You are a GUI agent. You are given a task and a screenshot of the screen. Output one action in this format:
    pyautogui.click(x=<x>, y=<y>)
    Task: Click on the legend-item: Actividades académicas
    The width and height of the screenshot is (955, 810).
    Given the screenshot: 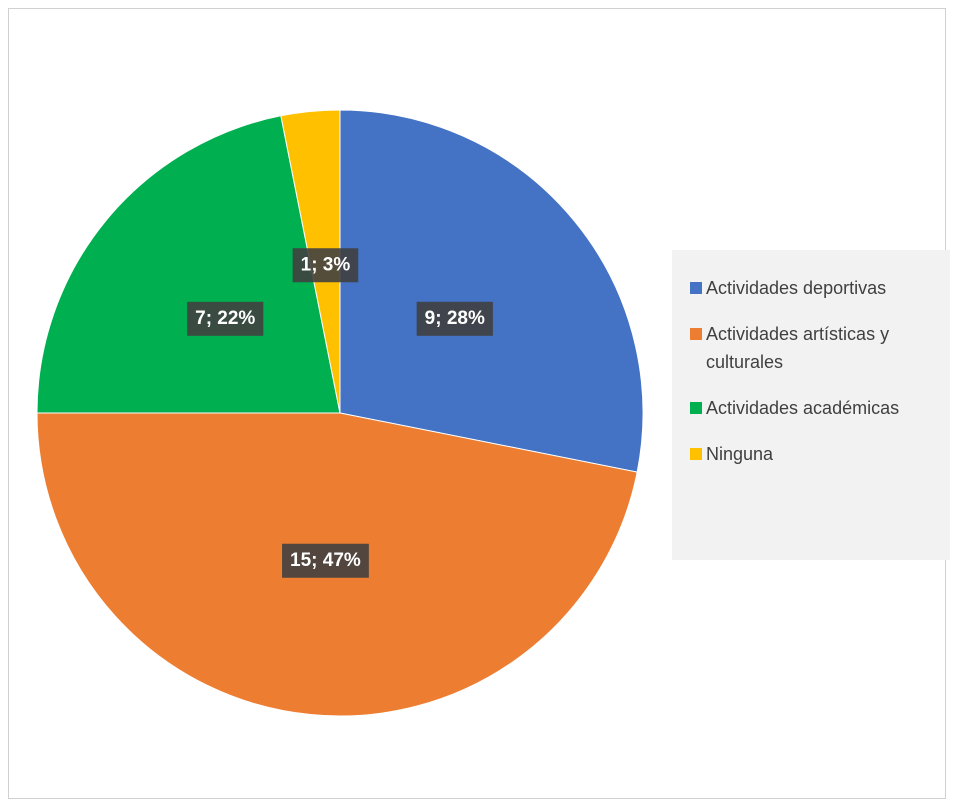 What is the action you would take?
    pyautogui.click(x=820, y=408)
    